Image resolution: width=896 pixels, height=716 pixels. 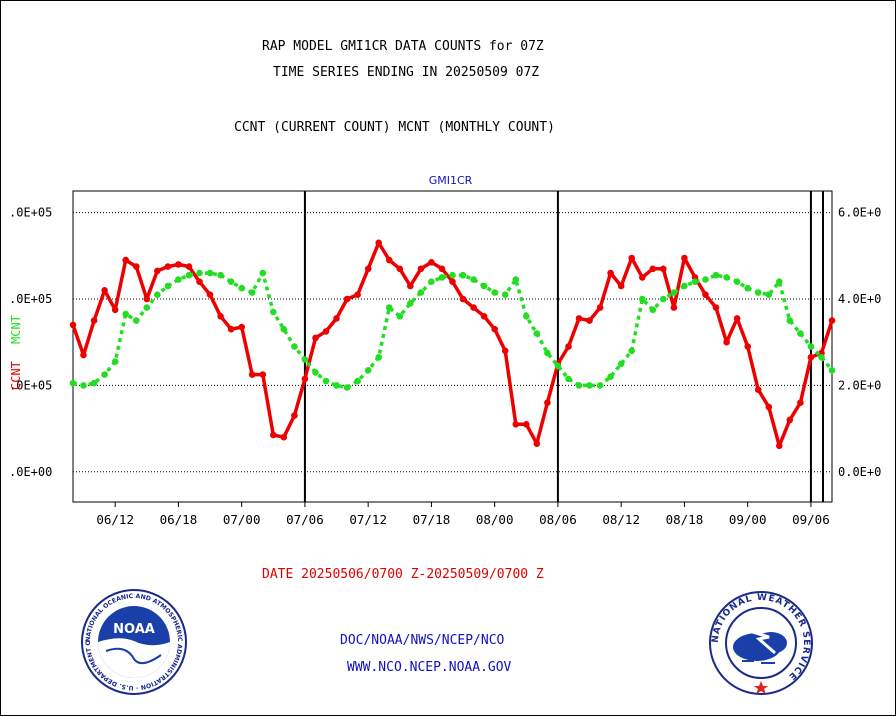 I want to click on y-axis-label-mcnt: MCNT, so click(x=16, y=329).